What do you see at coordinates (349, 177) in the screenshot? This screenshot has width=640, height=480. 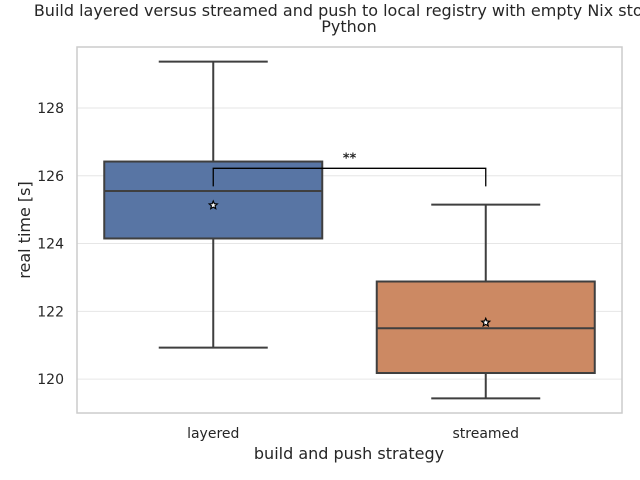 I see `significance-bracket` at bounding box center [349, 177].